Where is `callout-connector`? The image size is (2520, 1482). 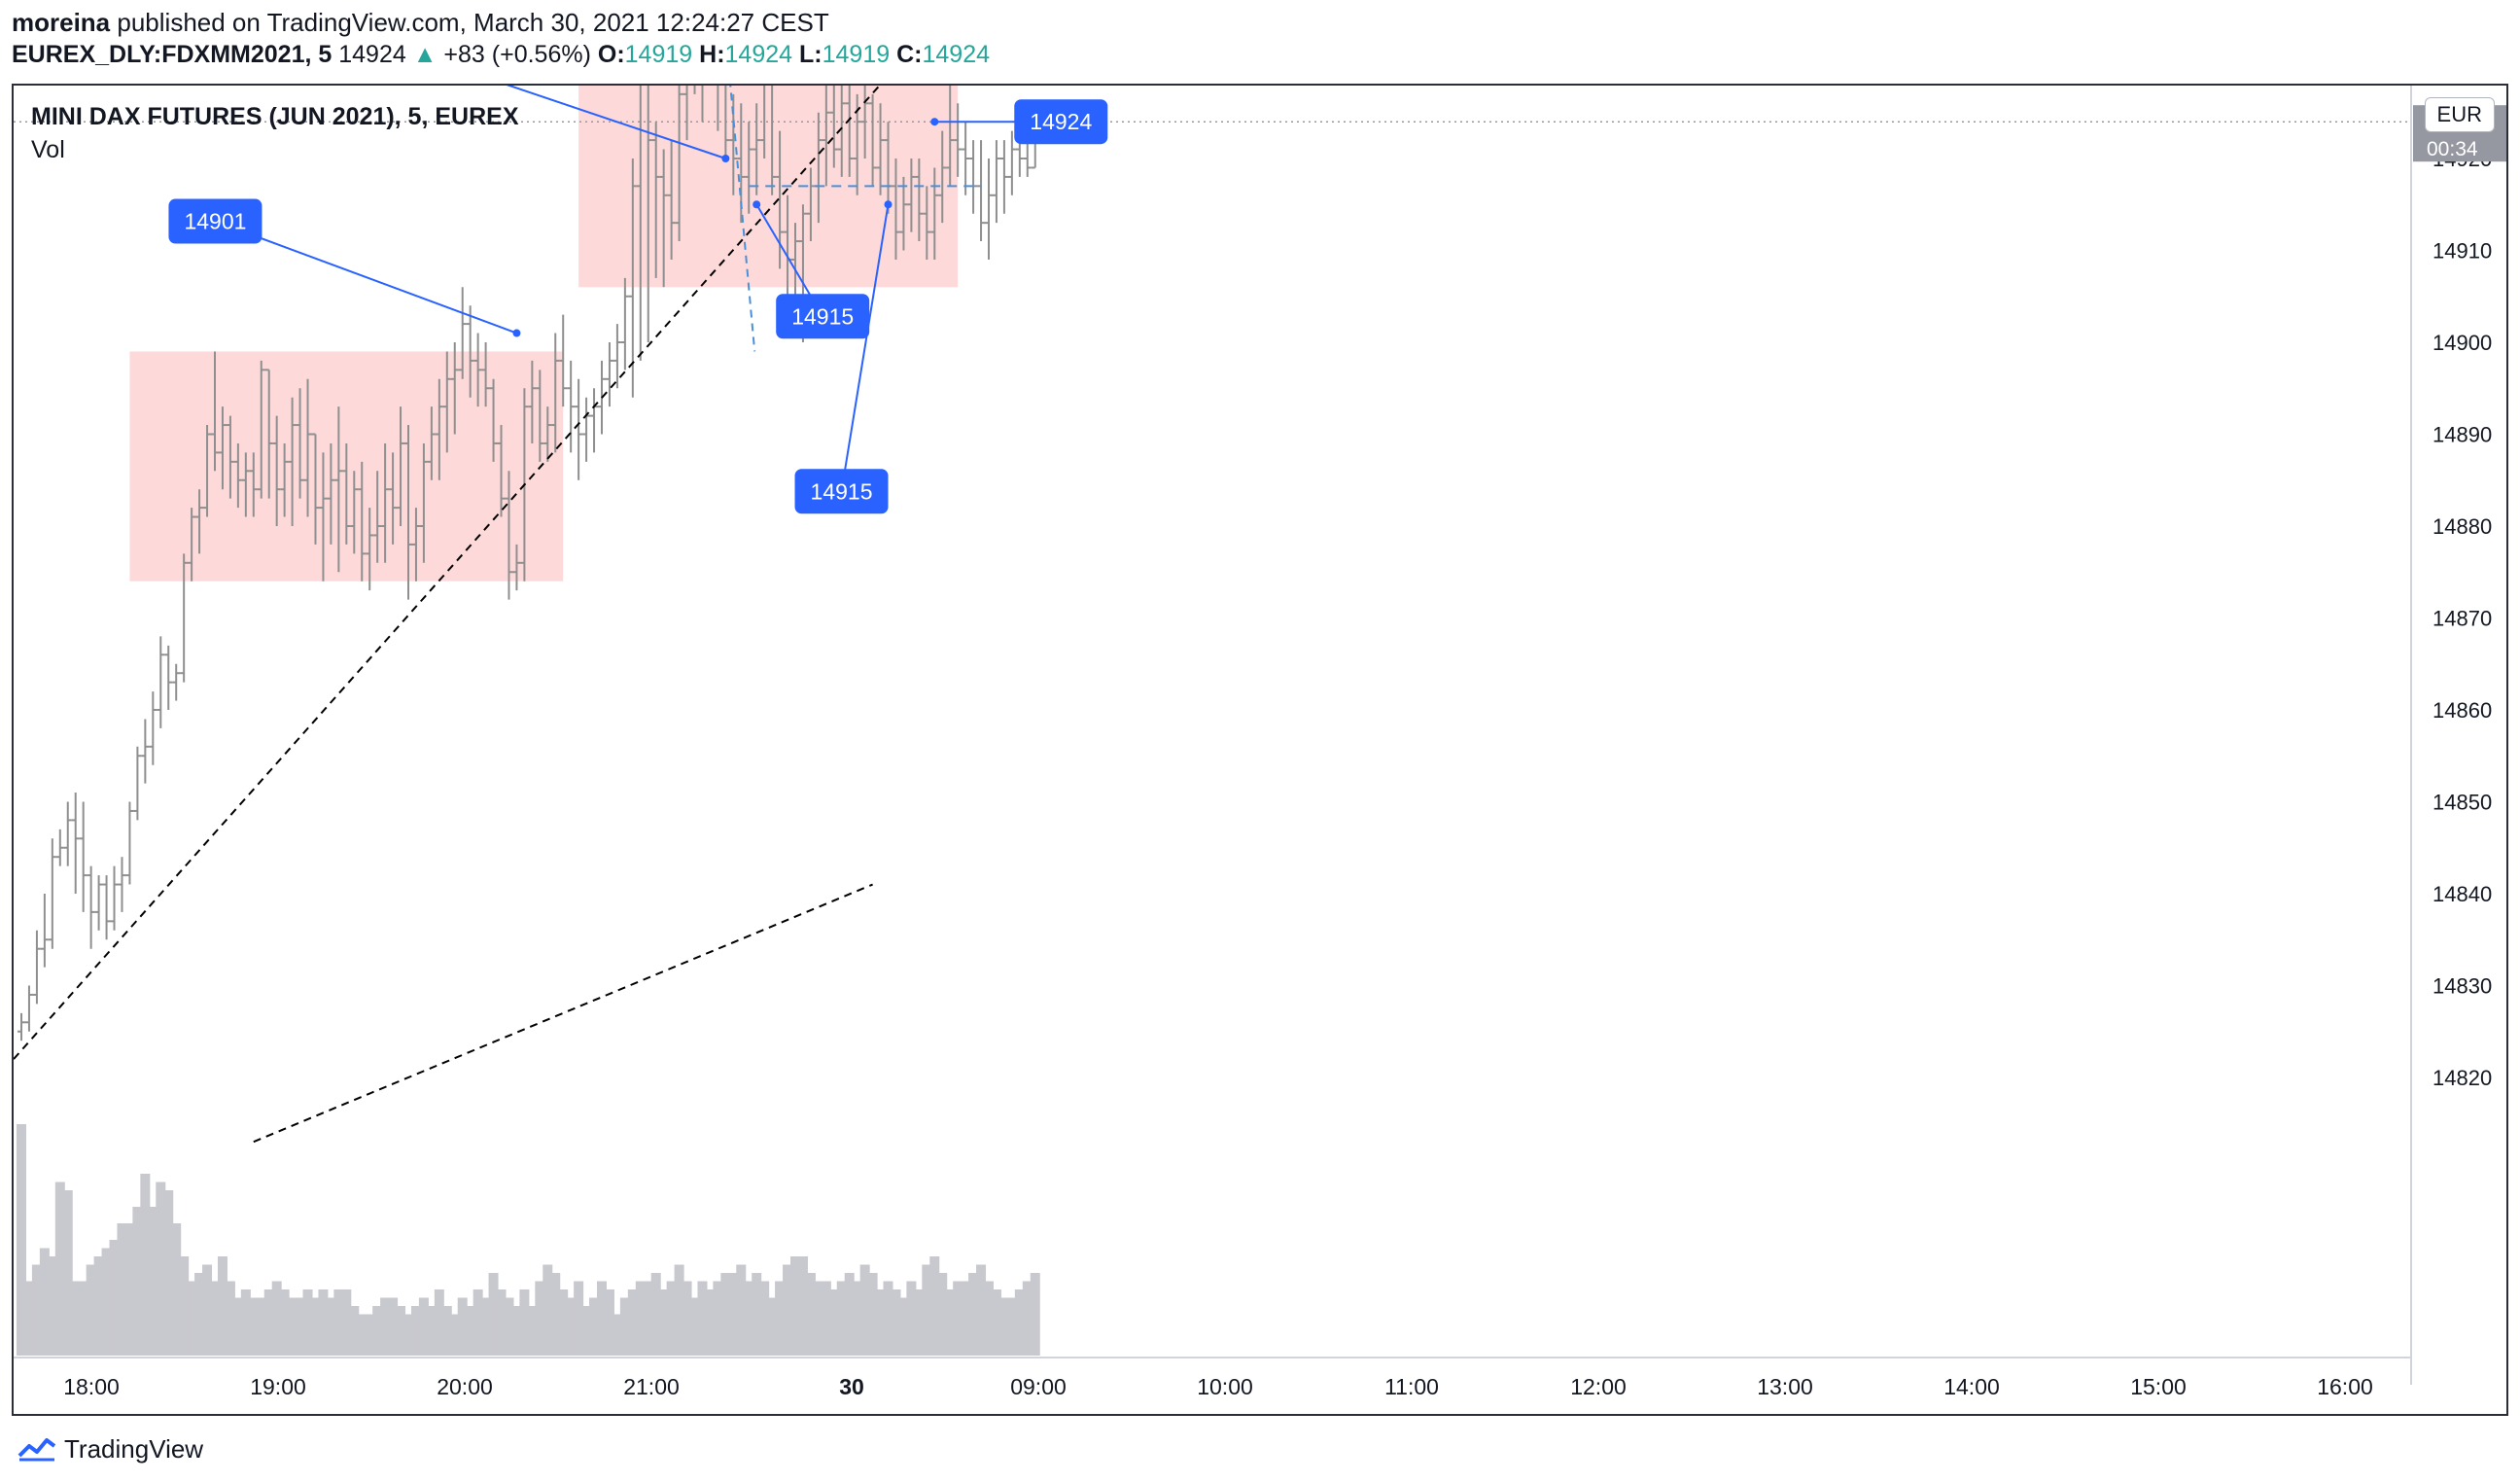 callout-connector is located at coordinates (616, 122).